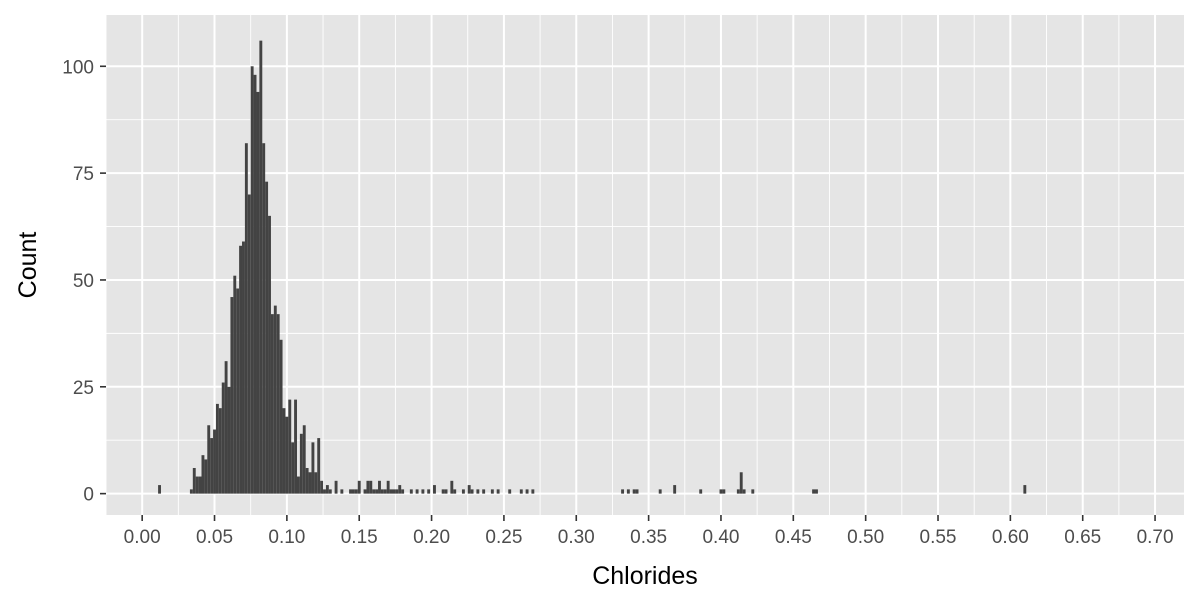 The width and height of the screenshot is (1200, 600). I want to click on x-tick-label: 0.10, so click(286, 537).